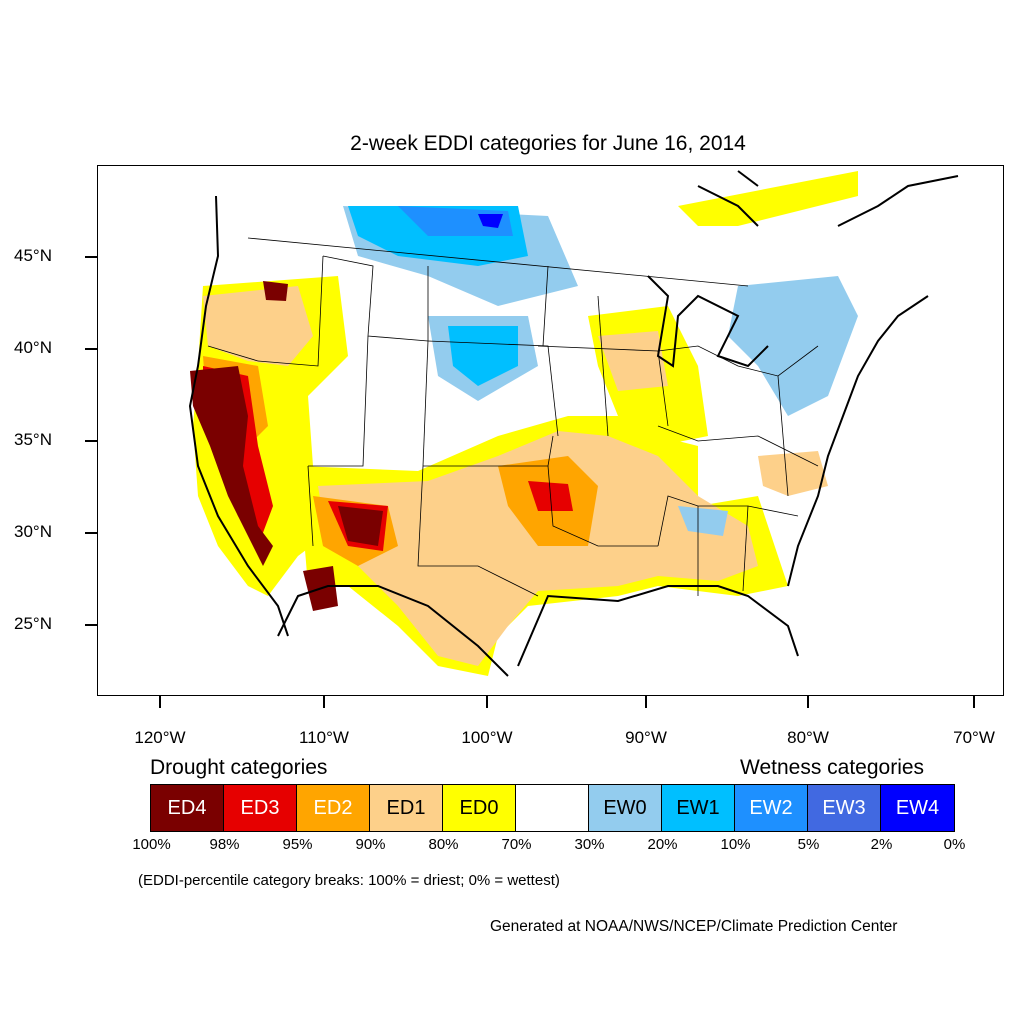 This screenshot has width=1024, height=1024. I want to click on lon-label-70: 70°W, so click(974, 737).